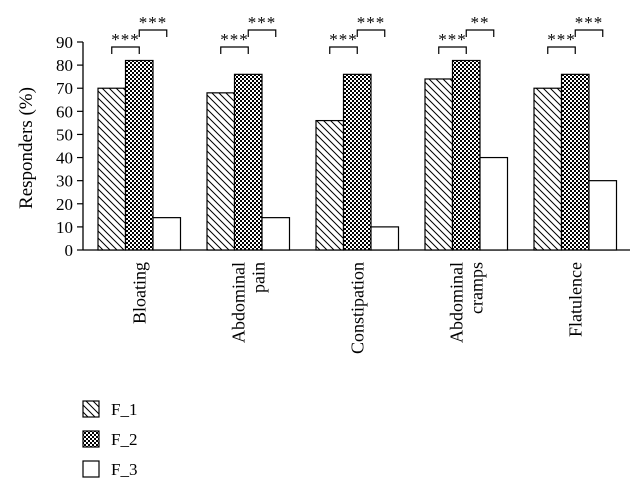  Describe the element at coordinates (124, 439) in the screenshot. I see `legend-label: F_2` at that location.